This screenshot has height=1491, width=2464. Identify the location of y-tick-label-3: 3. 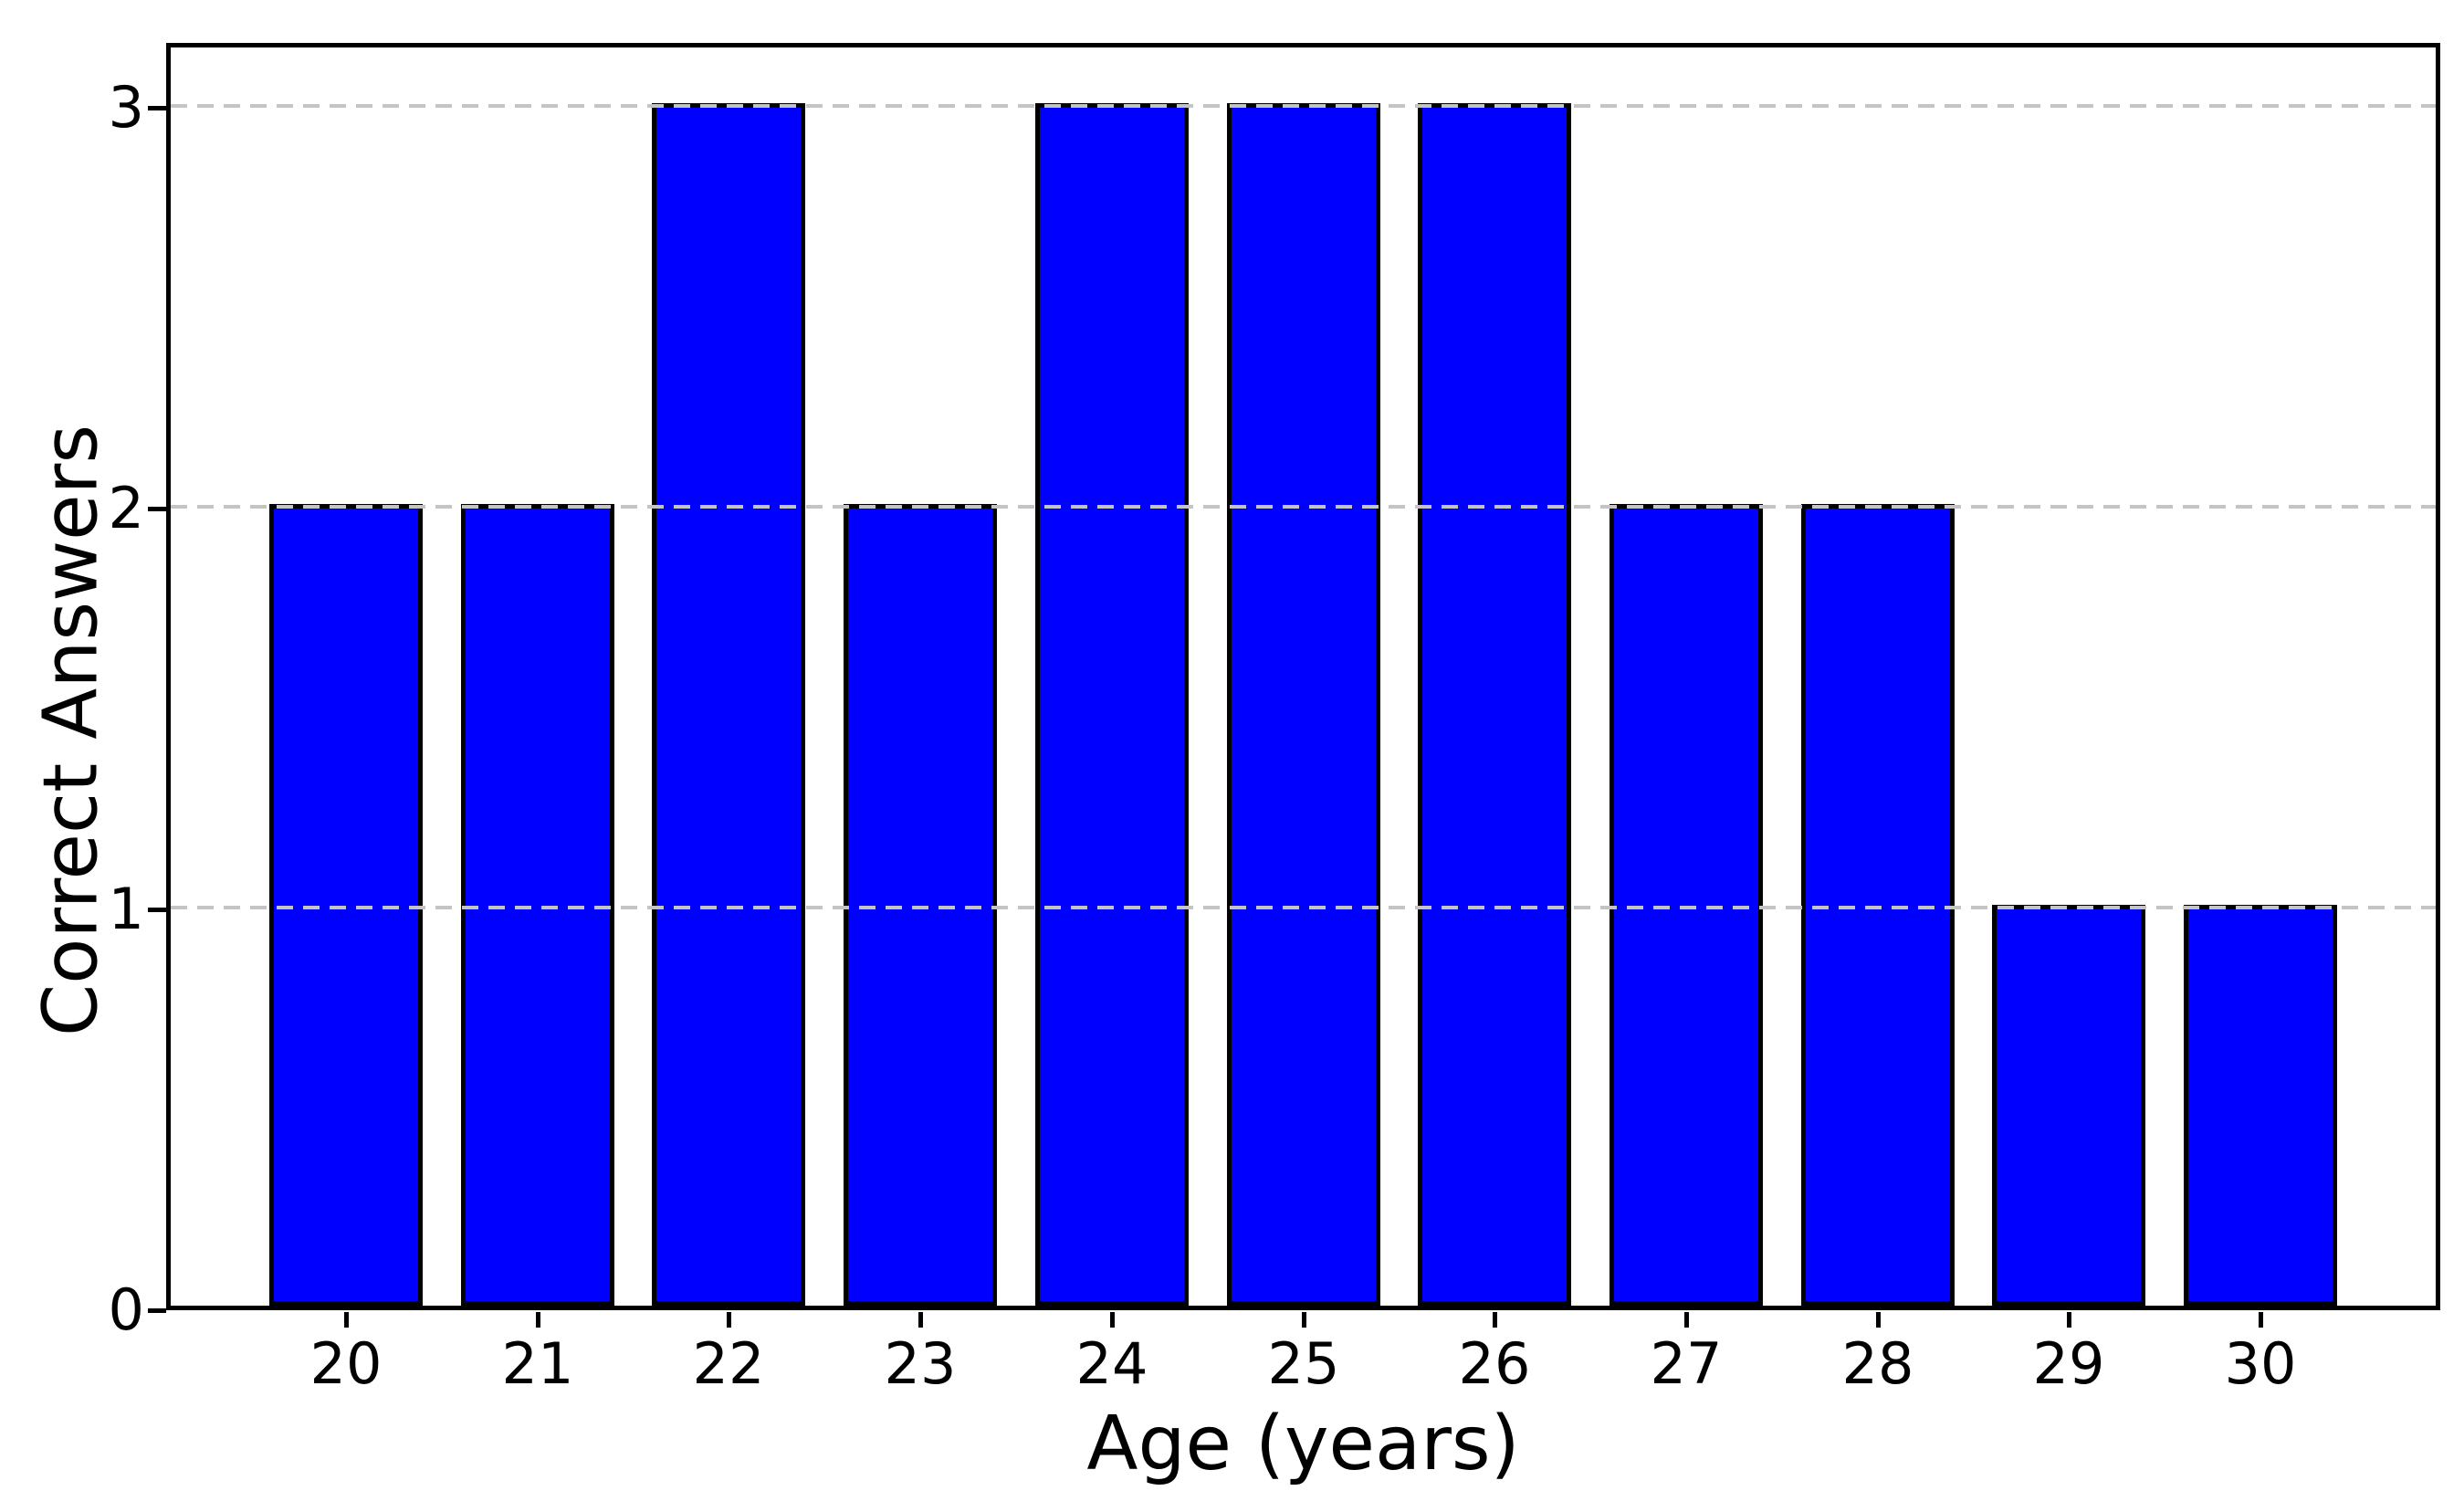
(126, 108).